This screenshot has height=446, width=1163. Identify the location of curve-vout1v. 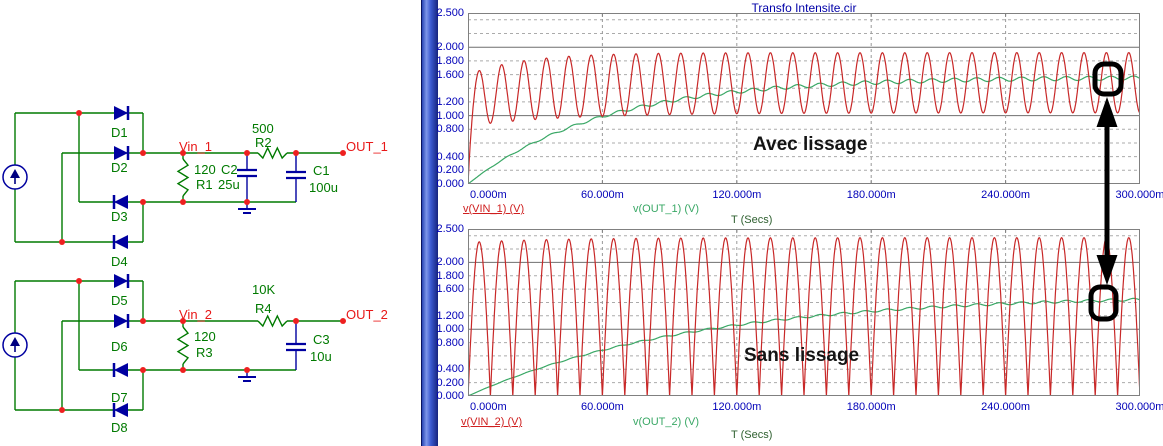
(804, 129).